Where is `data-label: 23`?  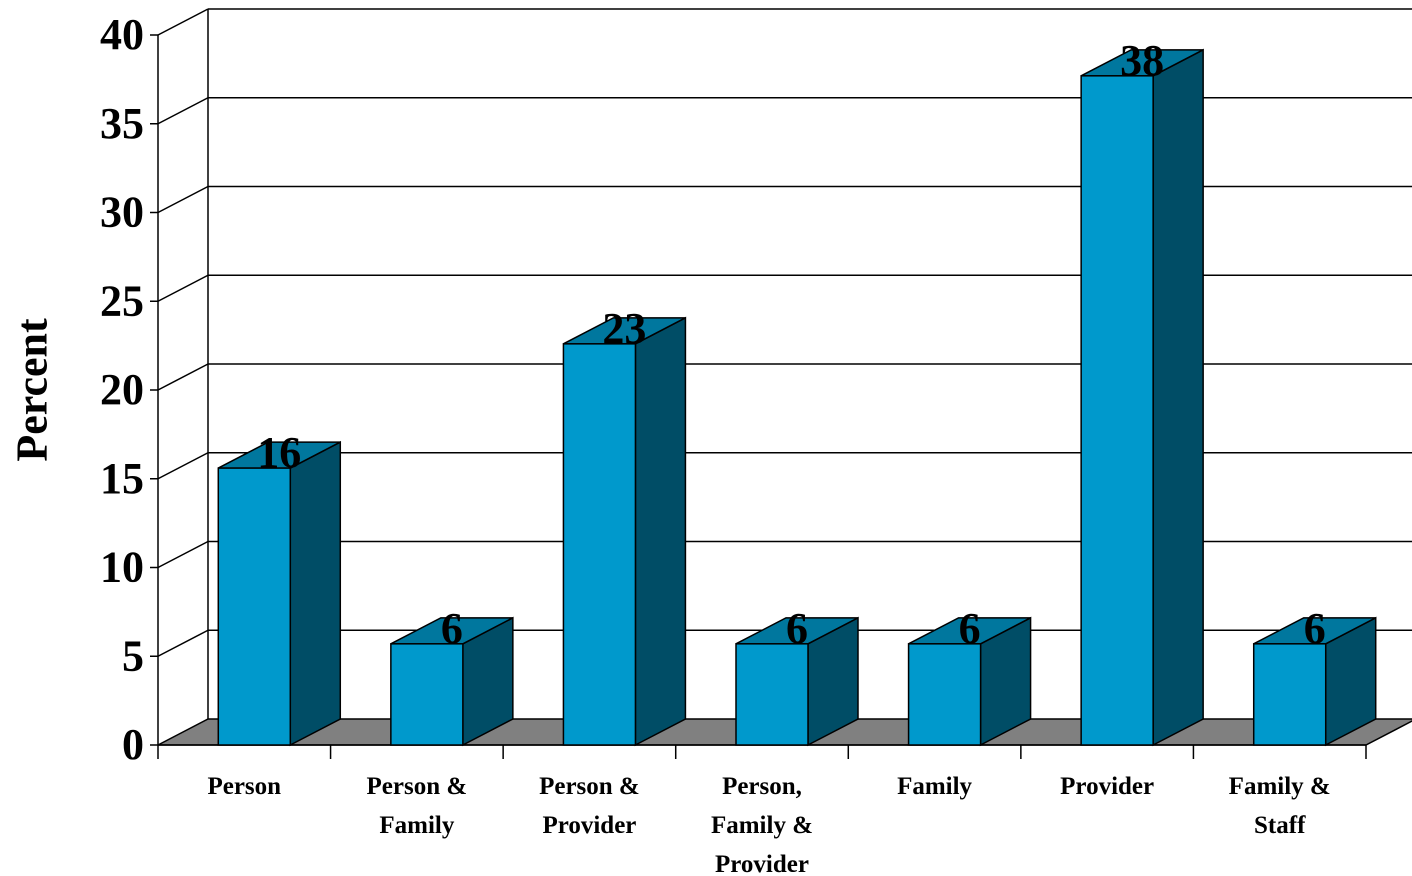
data-label: 23 is located at coordinates (624, 328).